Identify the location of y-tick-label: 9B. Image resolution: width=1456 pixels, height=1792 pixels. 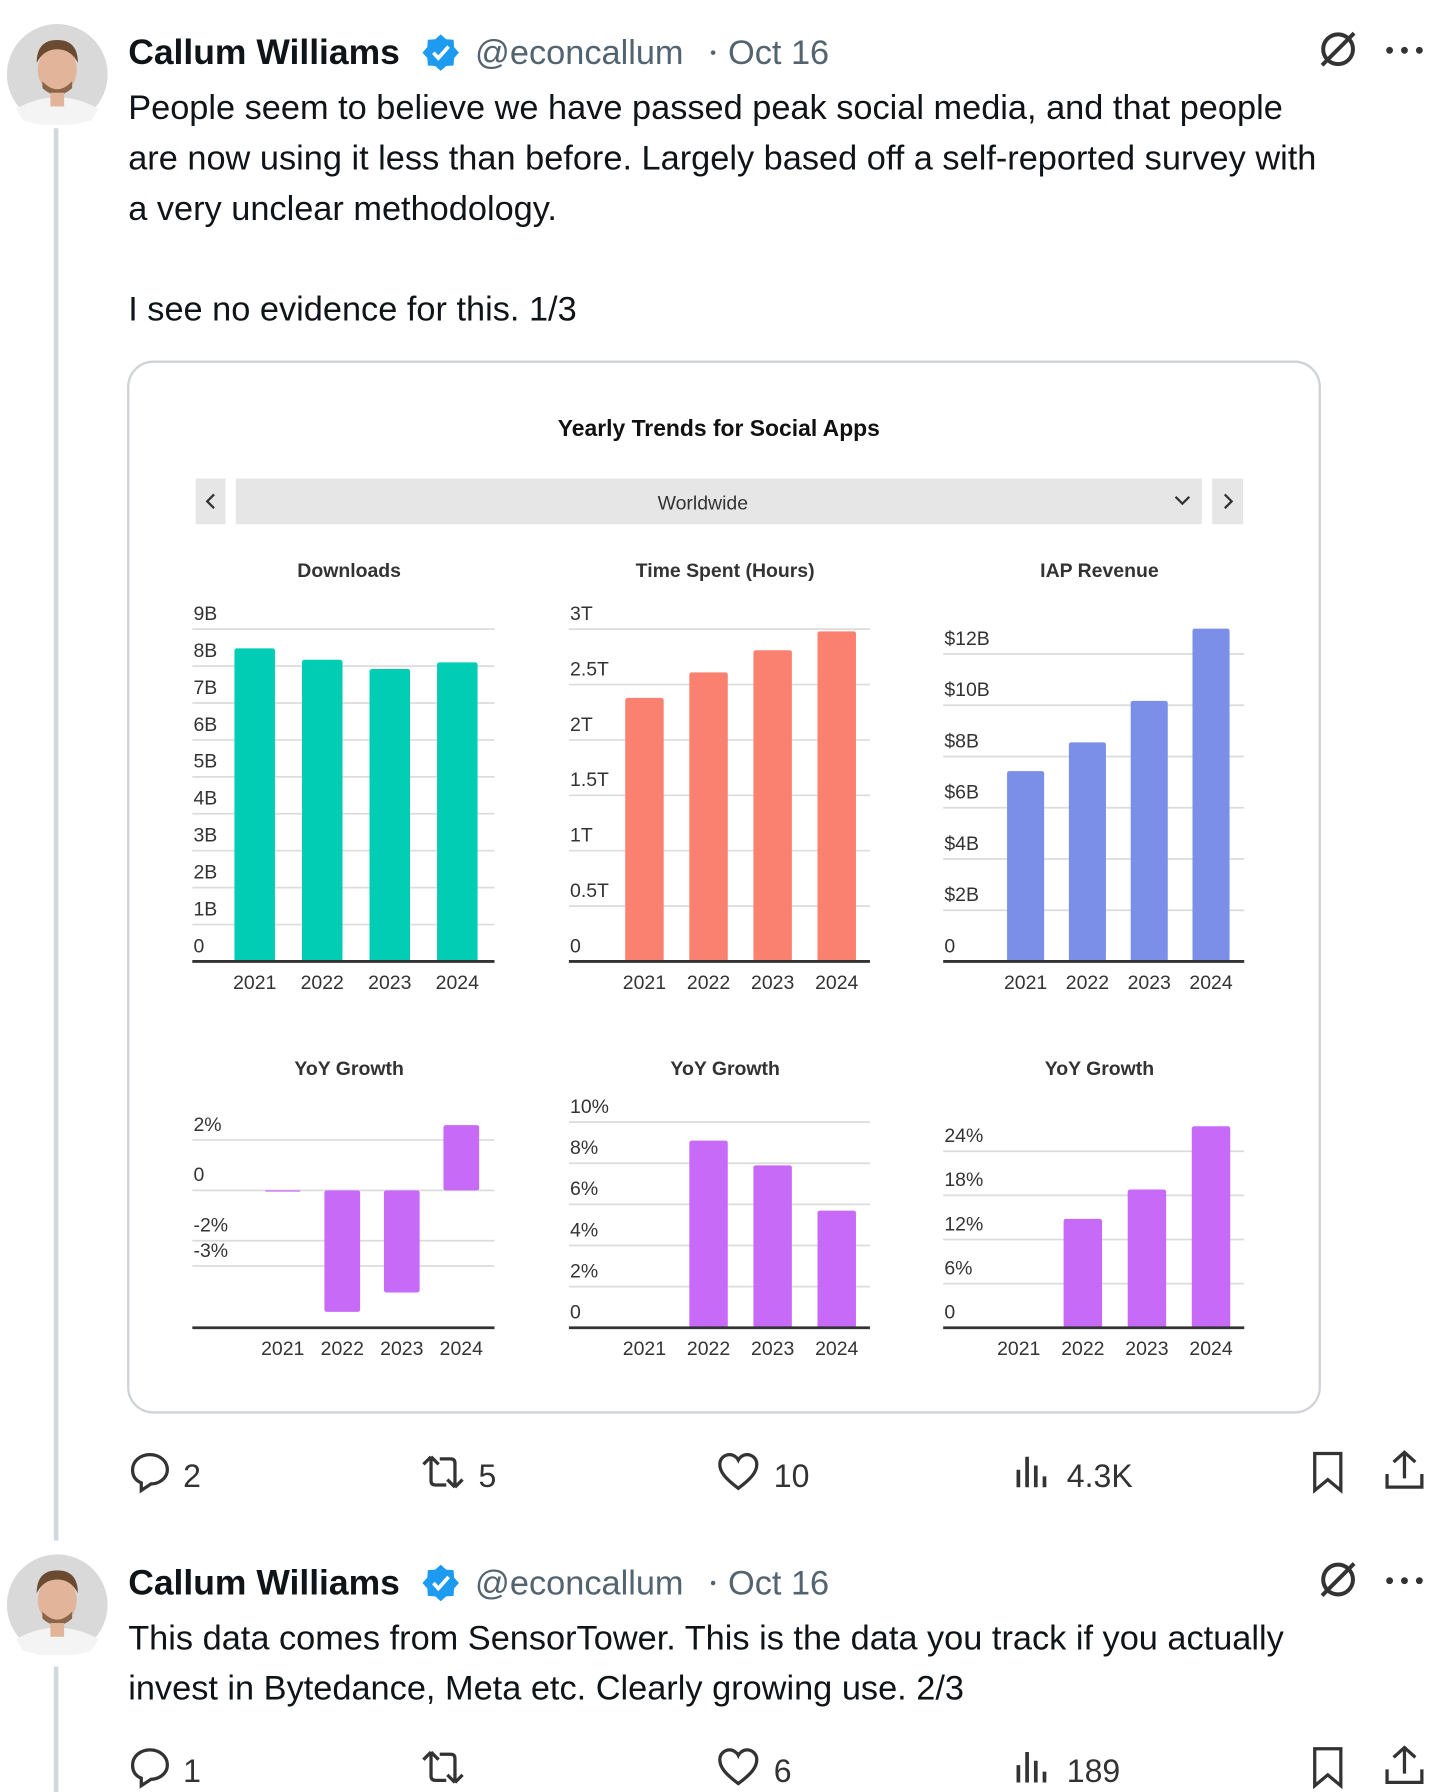
(205, 614).